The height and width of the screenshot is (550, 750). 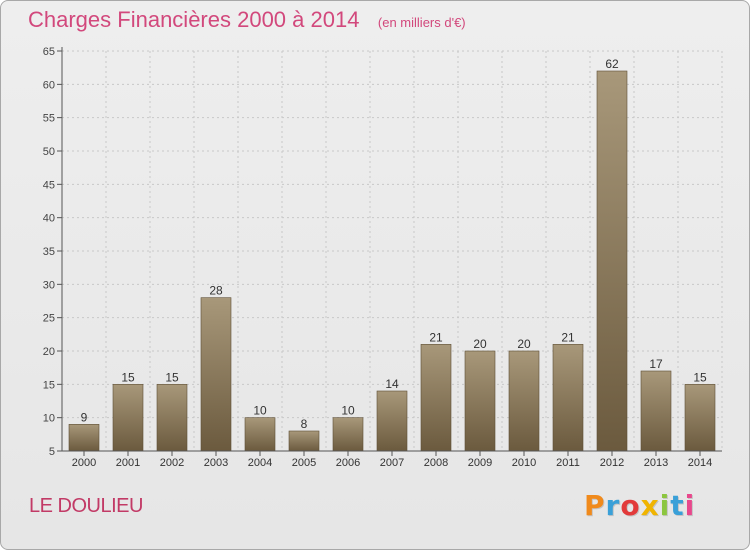 I want to click on x-tick-label: 2003, so click(x=216, y=463).